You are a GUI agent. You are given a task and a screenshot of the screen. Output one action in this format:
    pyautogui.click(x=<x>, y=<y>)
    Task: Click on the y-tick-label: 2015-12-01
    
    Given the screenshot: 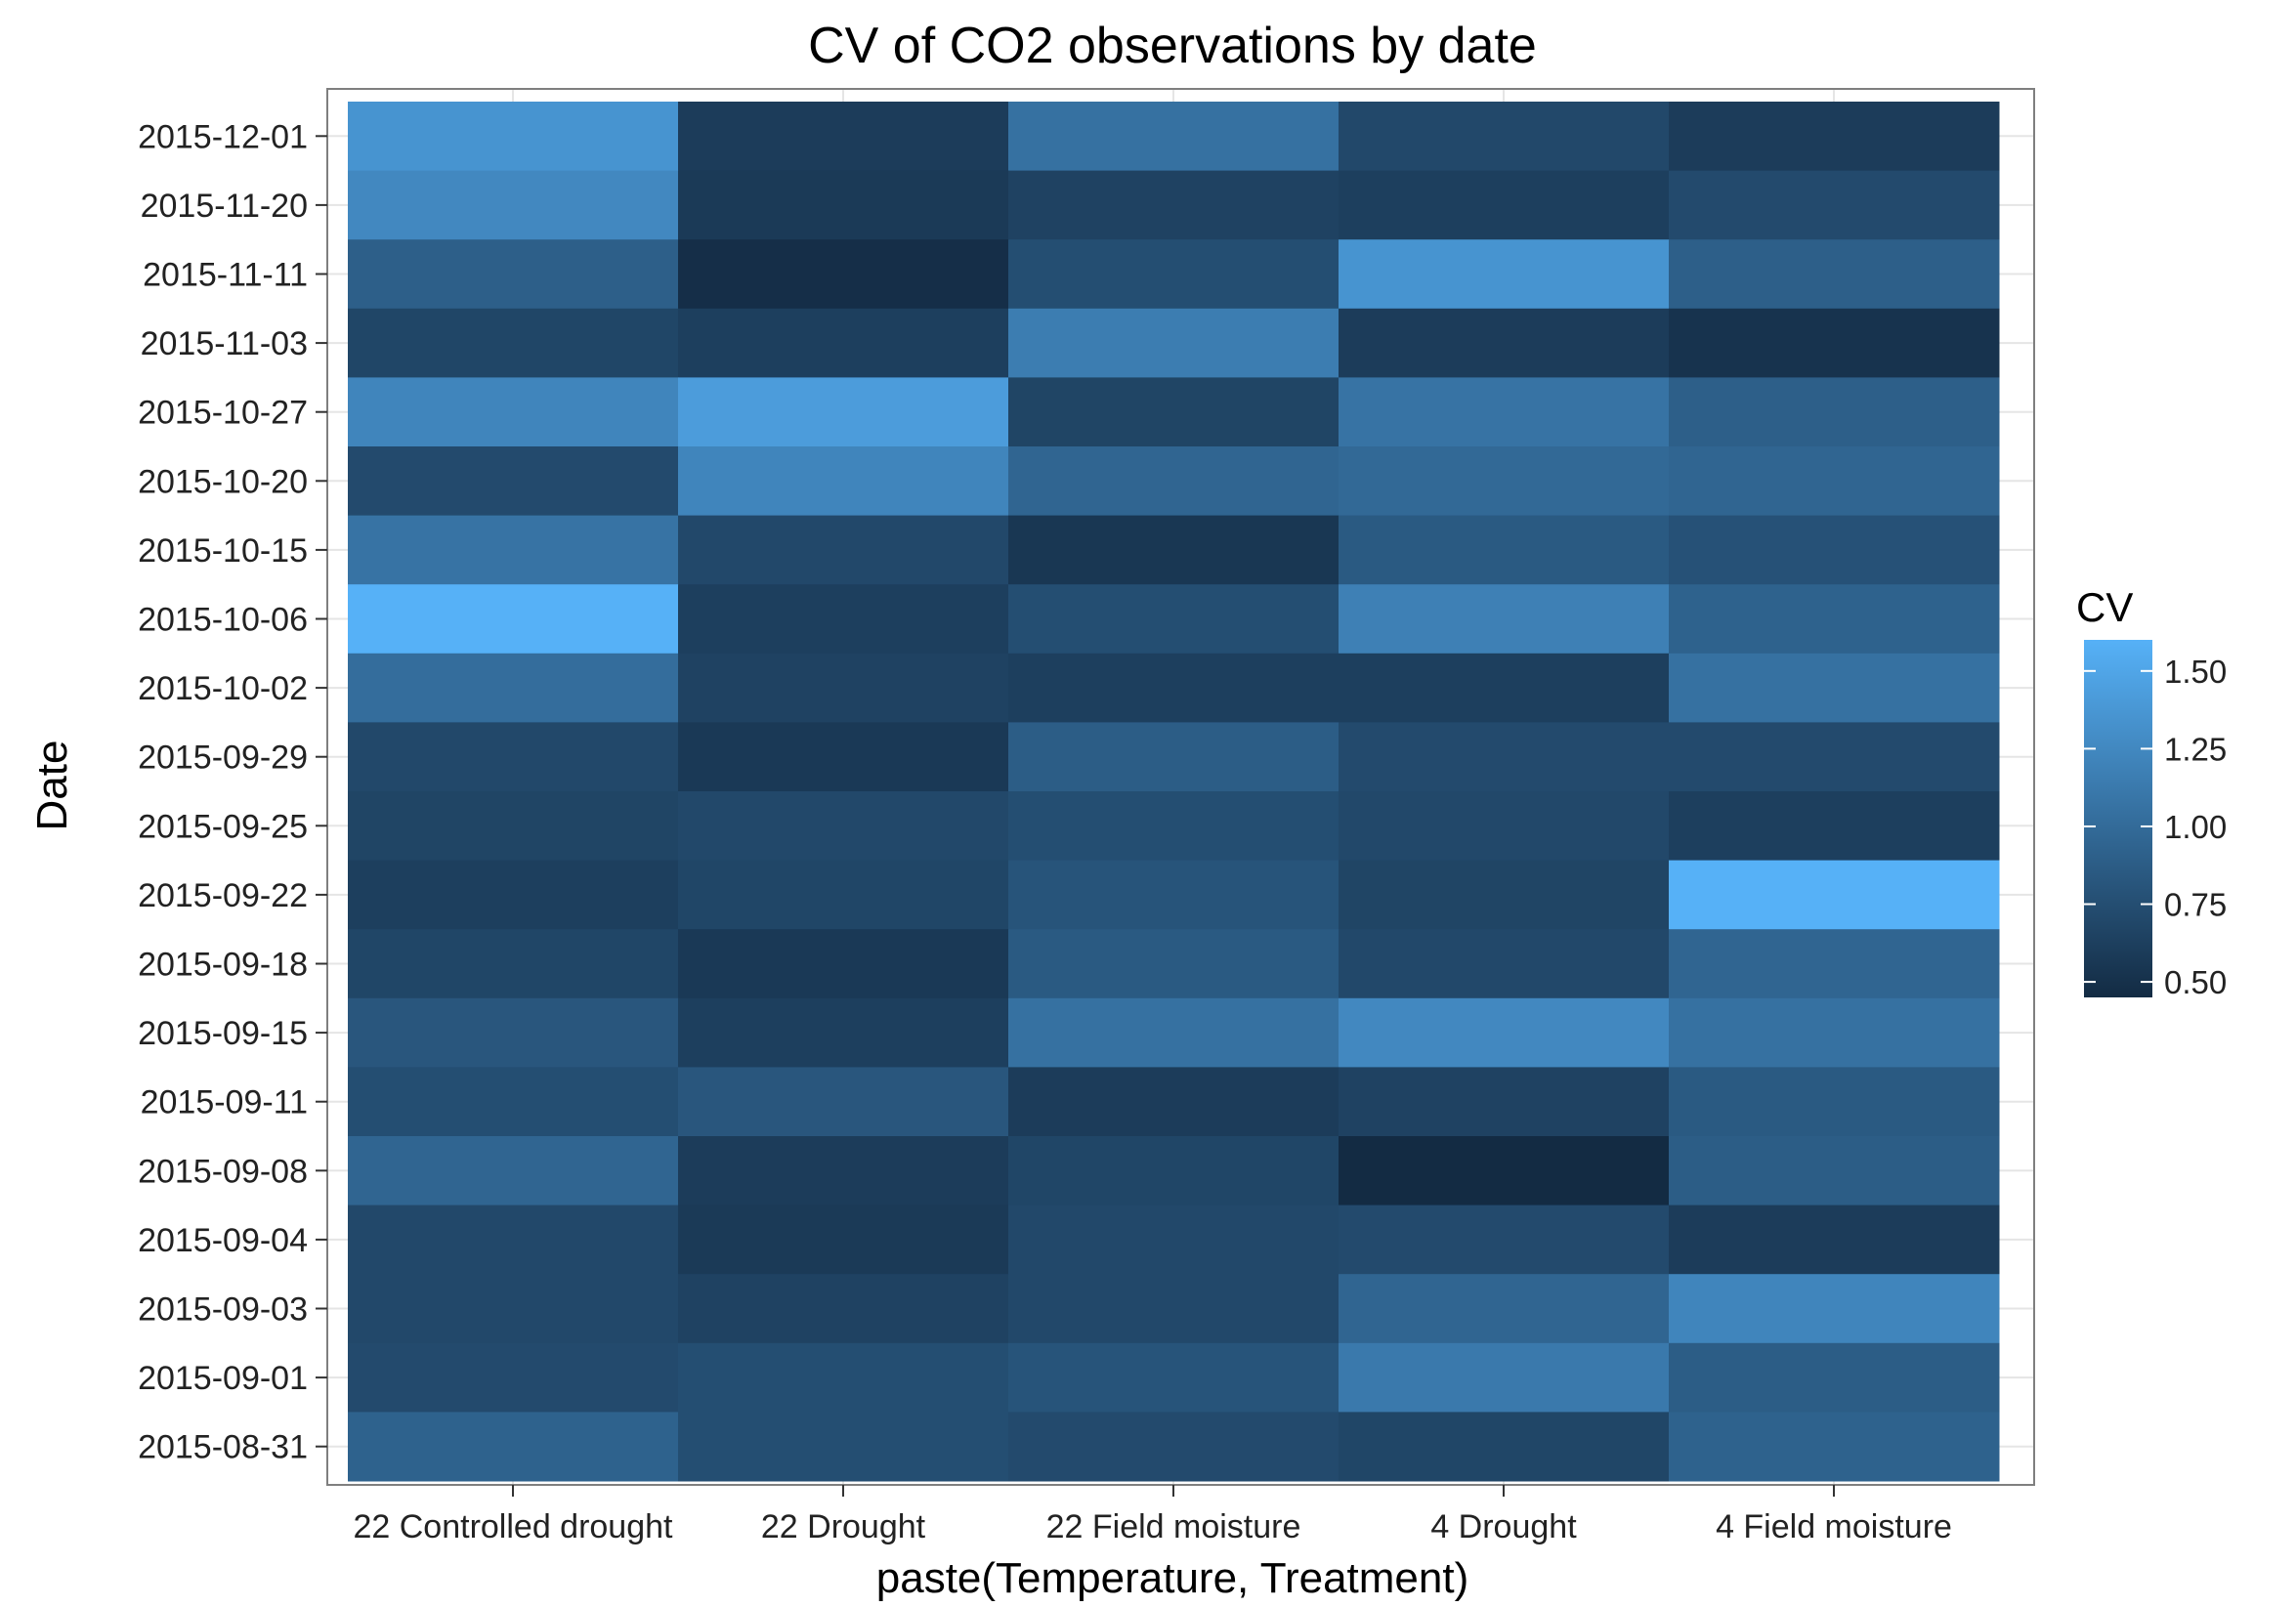 What is the action you would take?
    pyautogui.click(x=223, y=137)
    